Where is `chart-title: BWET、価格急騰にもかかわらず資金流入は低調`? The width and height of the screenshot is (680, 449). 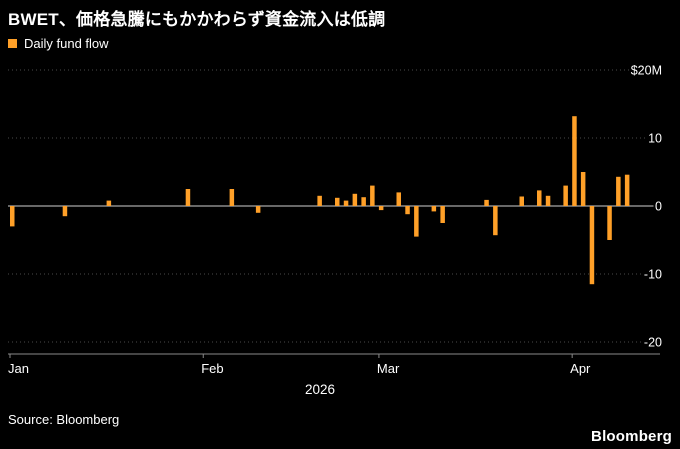 chart-title: BWET、価格急騰にもかかわらず資金流入は低調 is located at coordinates (197, 19).